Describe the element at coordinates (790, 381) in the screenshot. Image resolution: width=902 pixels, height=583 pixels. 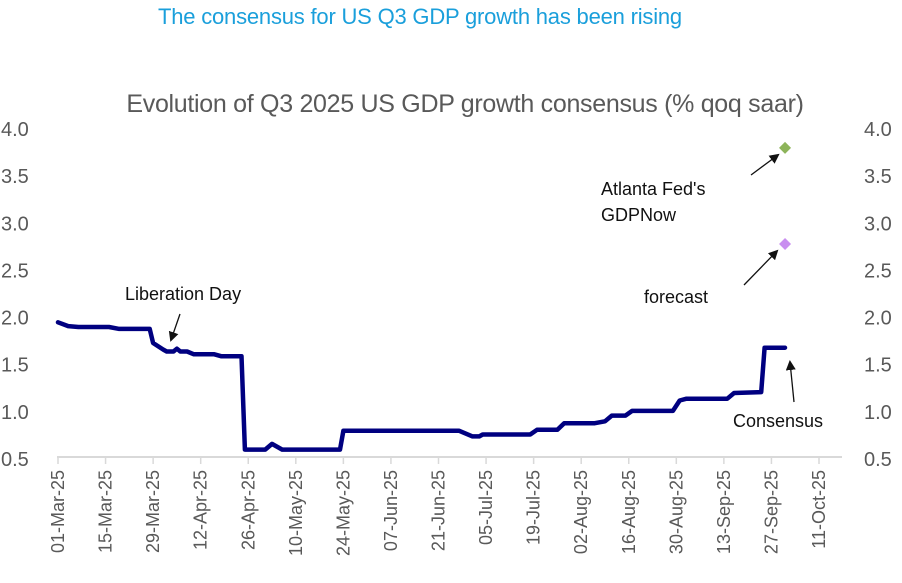
I see `arrow-consensus` at that location.